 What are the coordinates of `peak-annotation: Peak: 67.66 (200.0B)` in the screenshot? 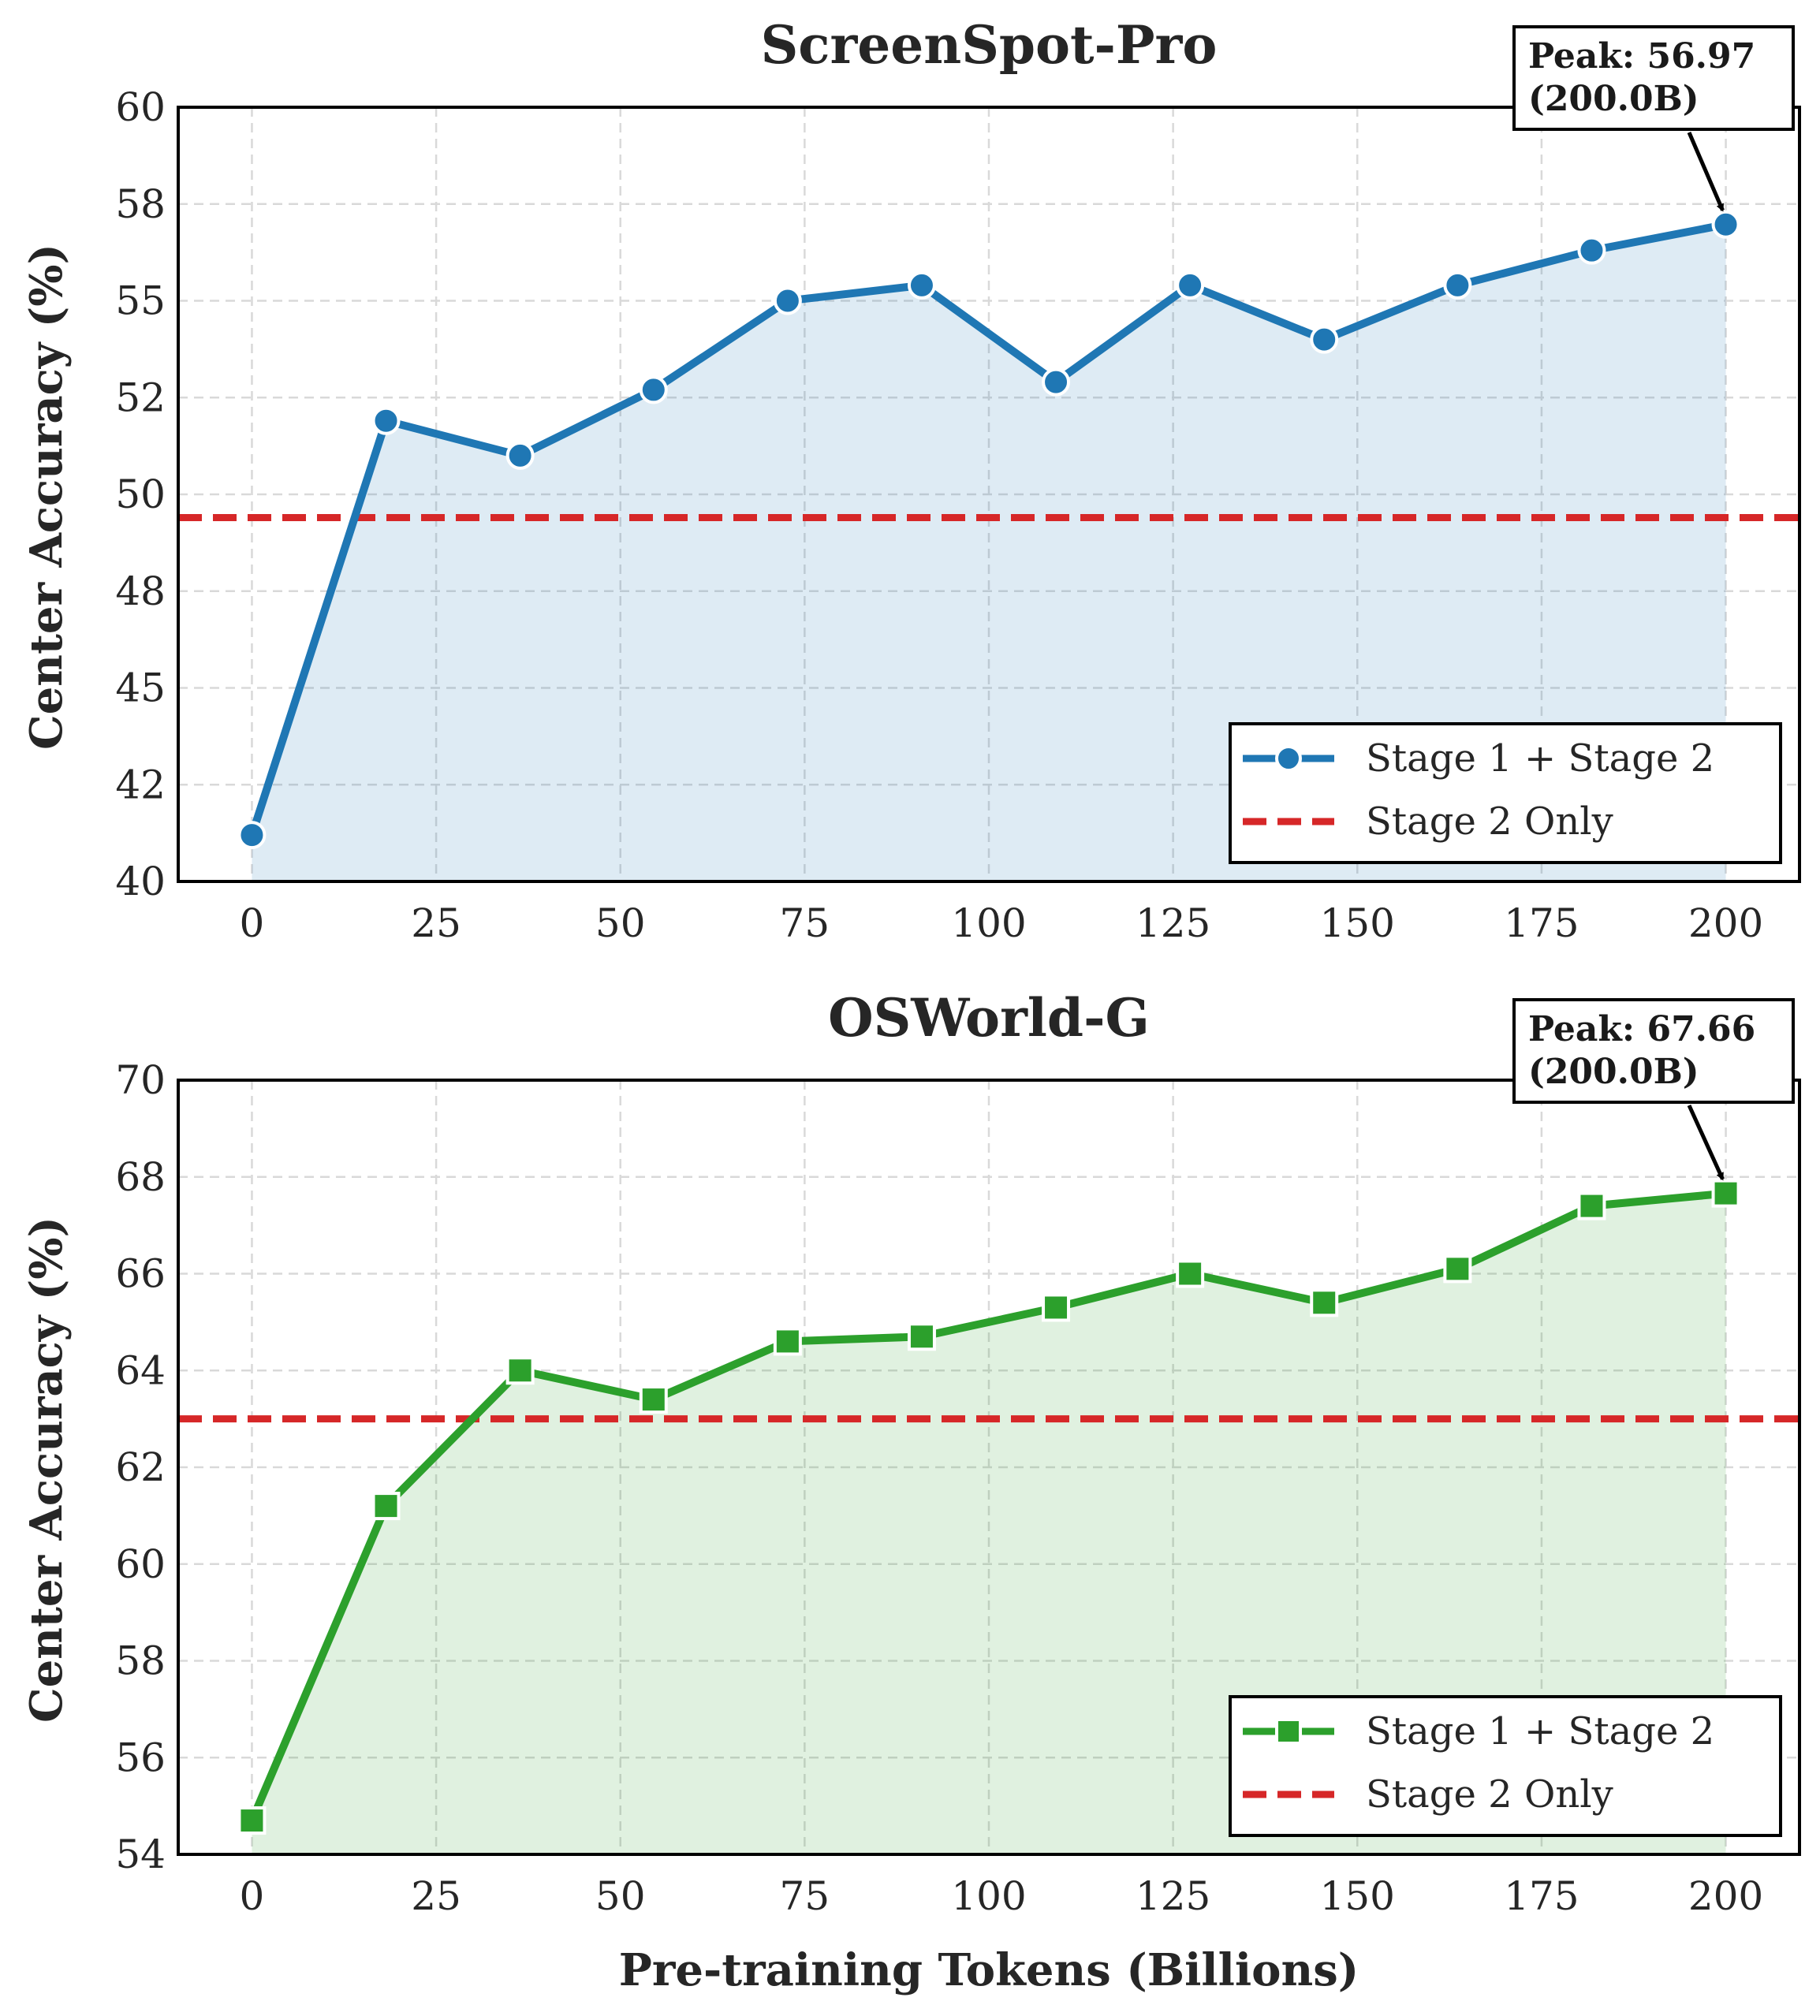 It's located at (1653, 1089).